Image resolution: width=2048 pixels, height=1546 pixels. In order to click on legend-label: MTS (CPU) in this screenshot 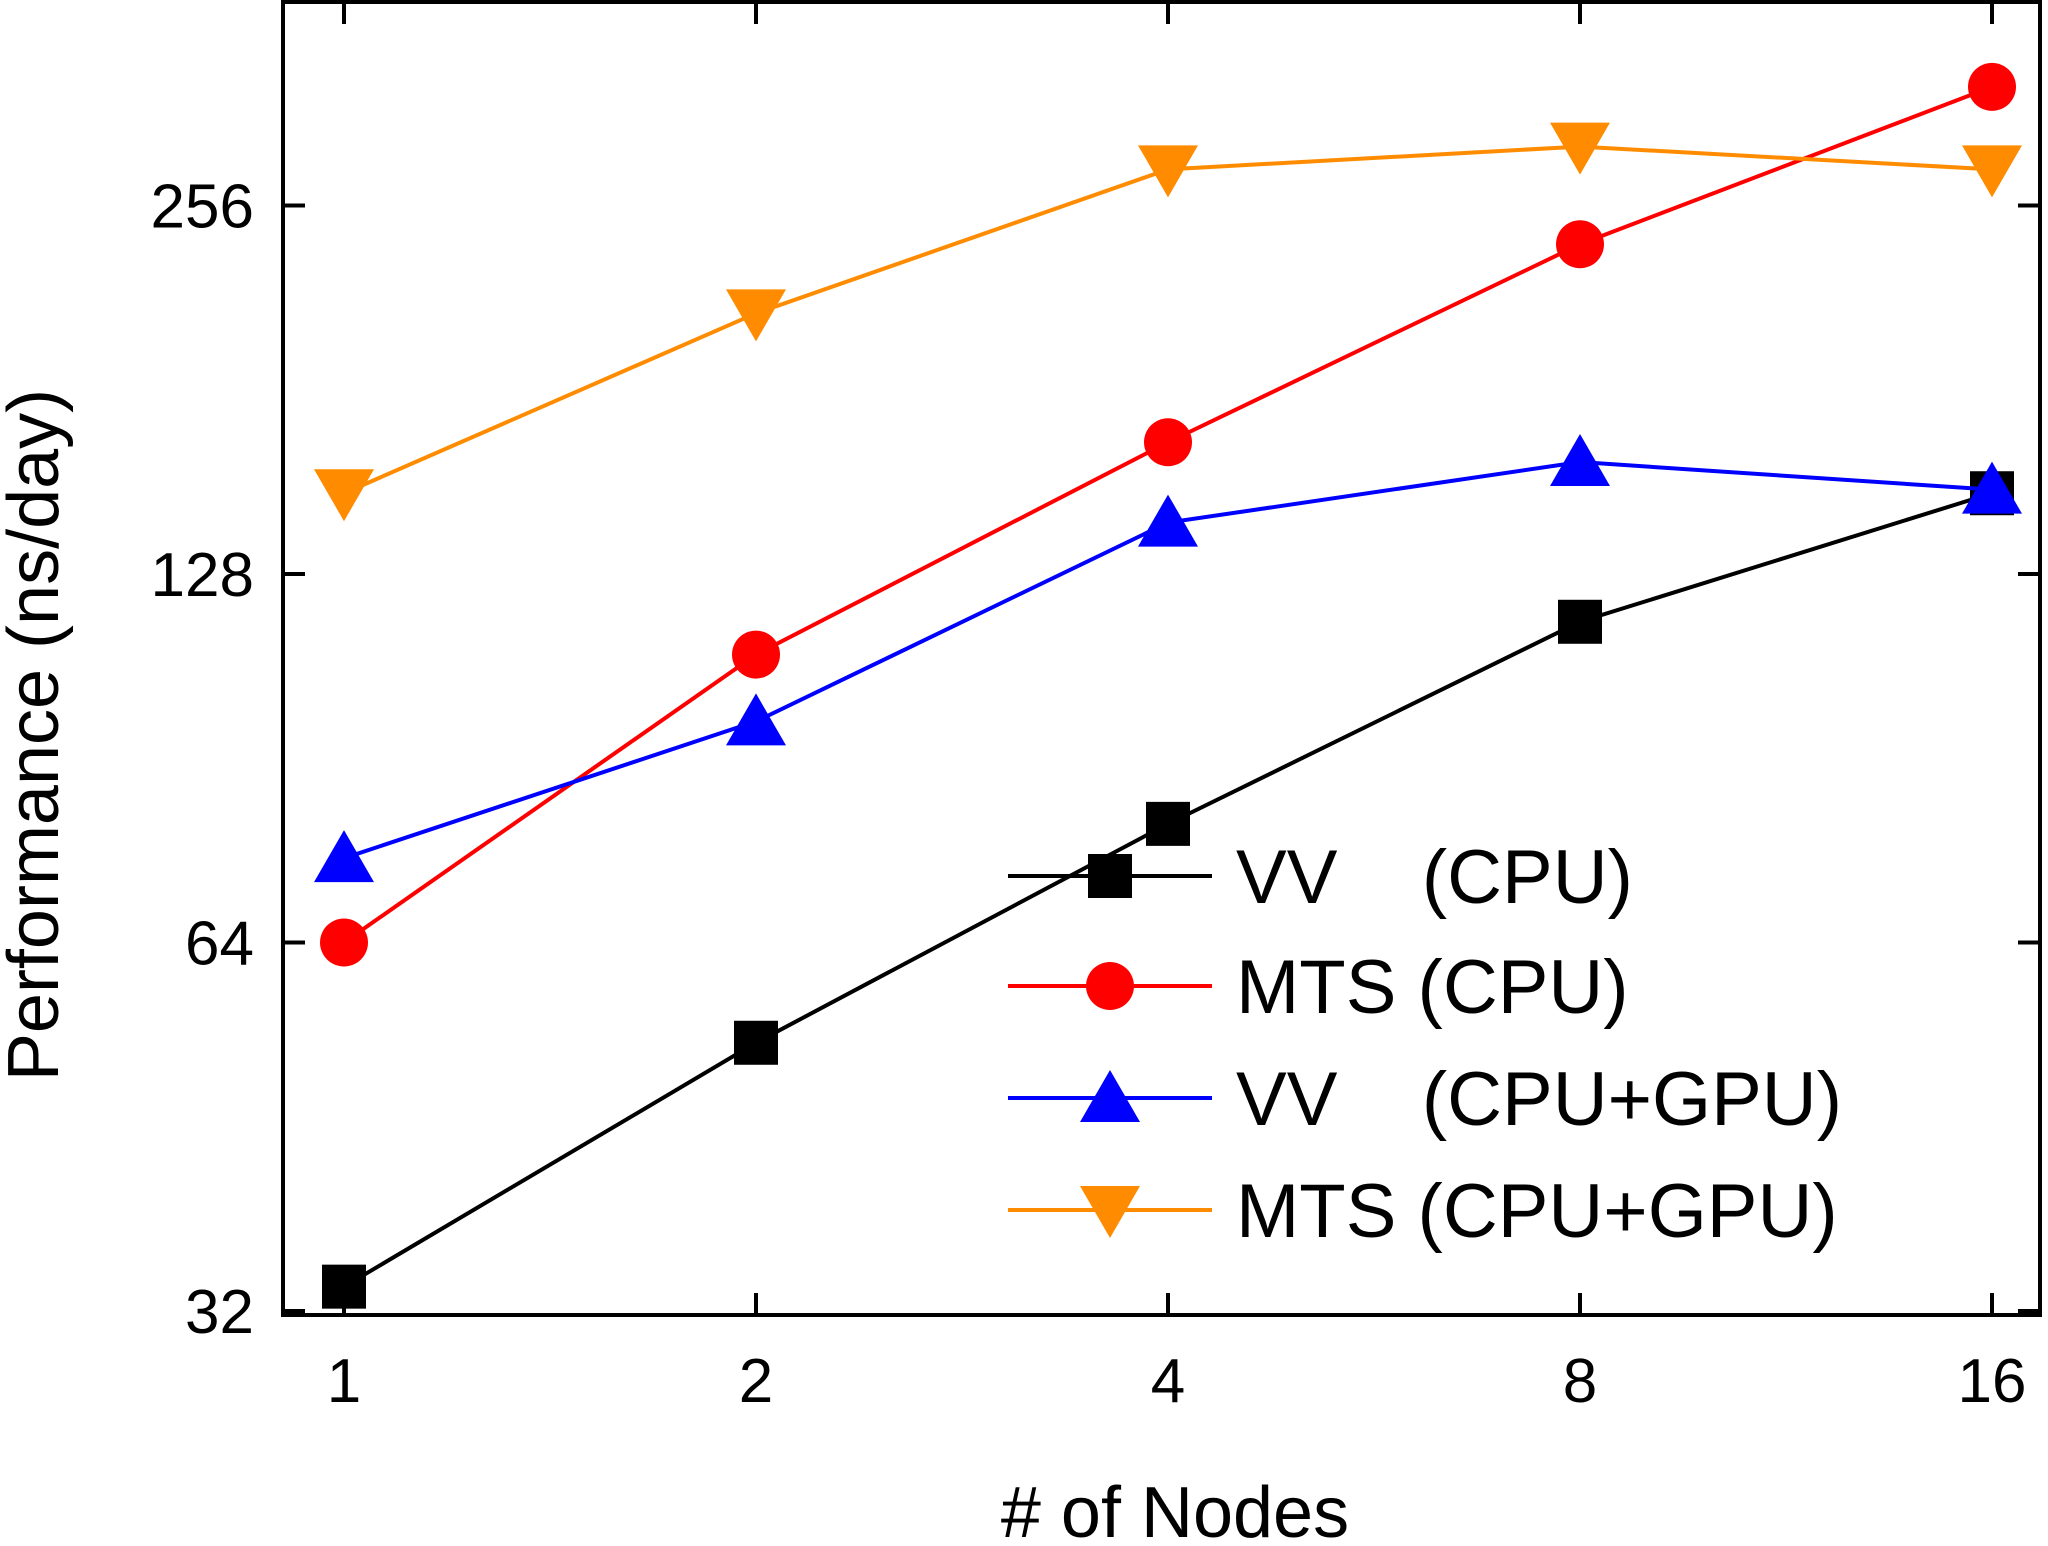, I will do `click(1432, 987)`.